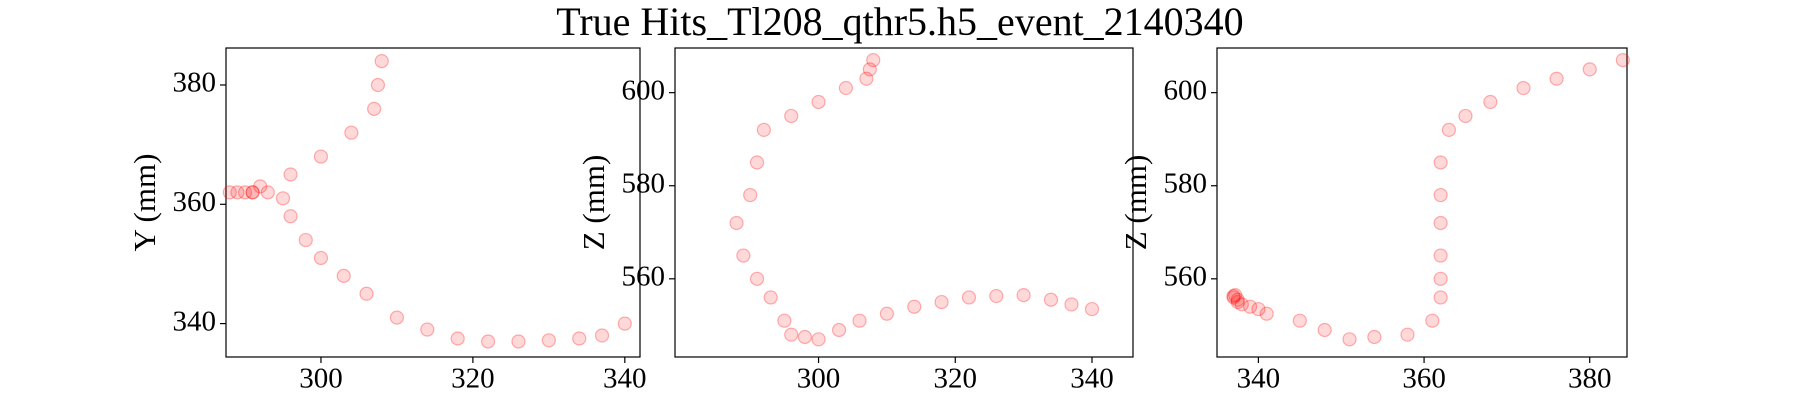  I want to click on y-axis-label: Z (mm), so click(1135, 203).